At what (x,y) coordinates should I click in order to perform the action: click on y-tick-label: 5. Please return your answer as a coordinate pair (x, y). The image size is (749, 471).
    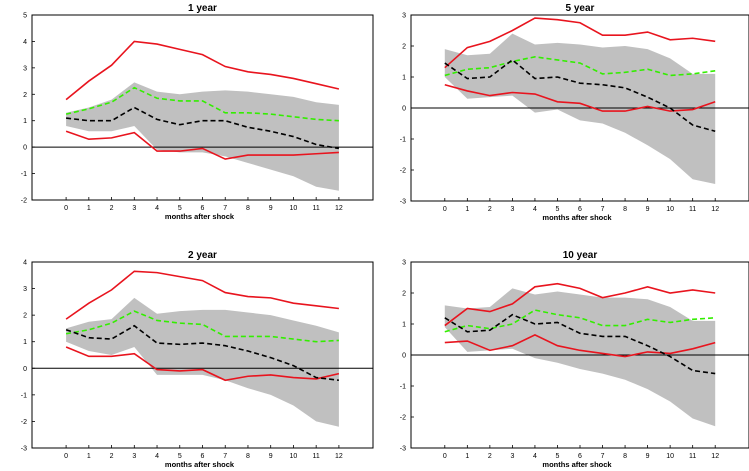
    Looking at the image, I should click on (25, 16).